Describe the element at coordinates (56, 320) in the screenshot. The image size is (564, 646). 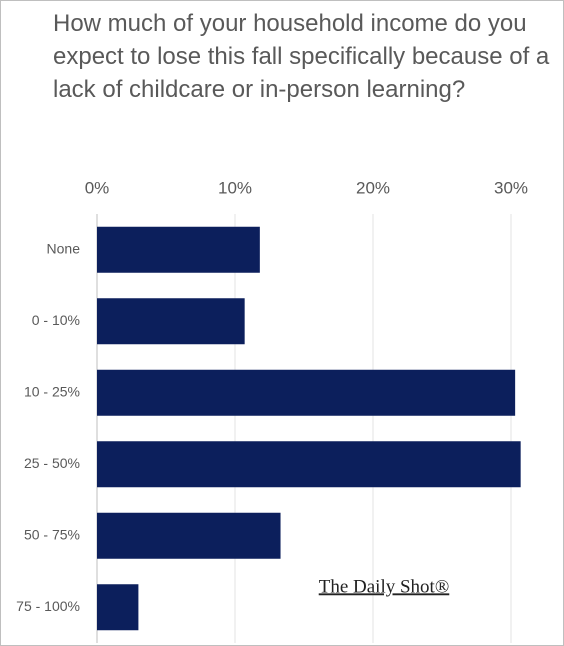
I see `y-tick-label: 0 - 10%` at that location.